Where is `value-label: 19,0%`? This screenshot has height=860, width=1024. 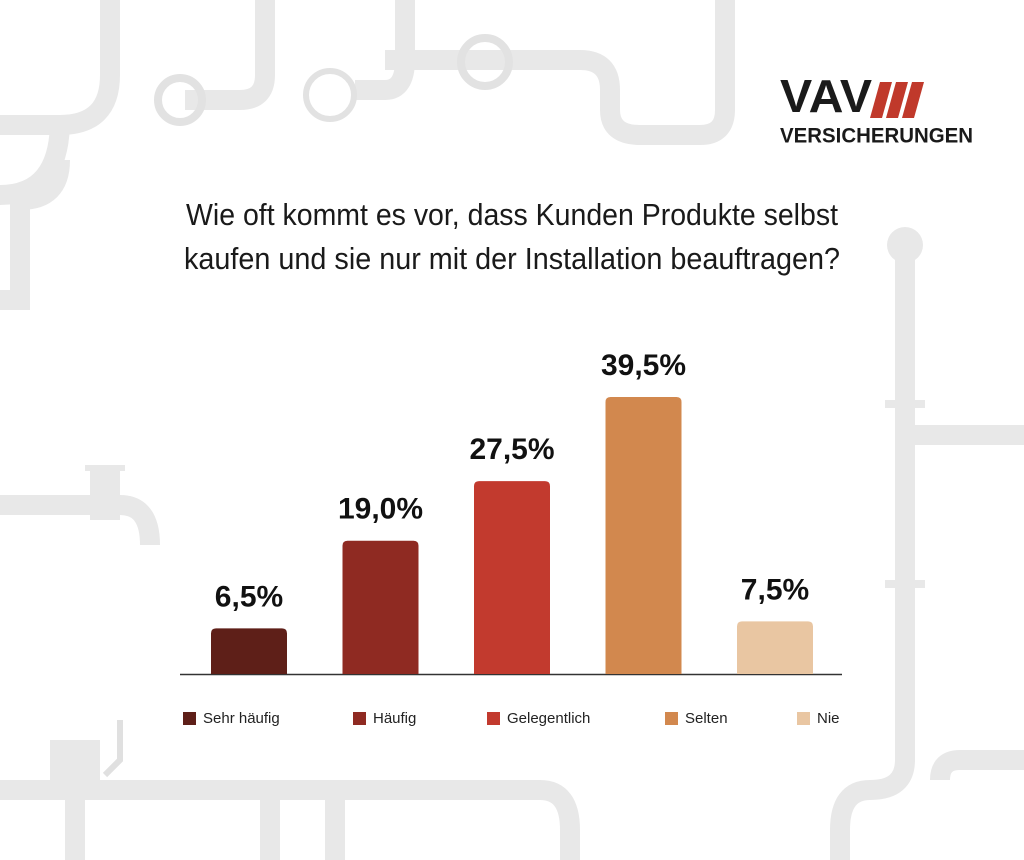 value-label: 19,0% is located at coordinates (380, 509).